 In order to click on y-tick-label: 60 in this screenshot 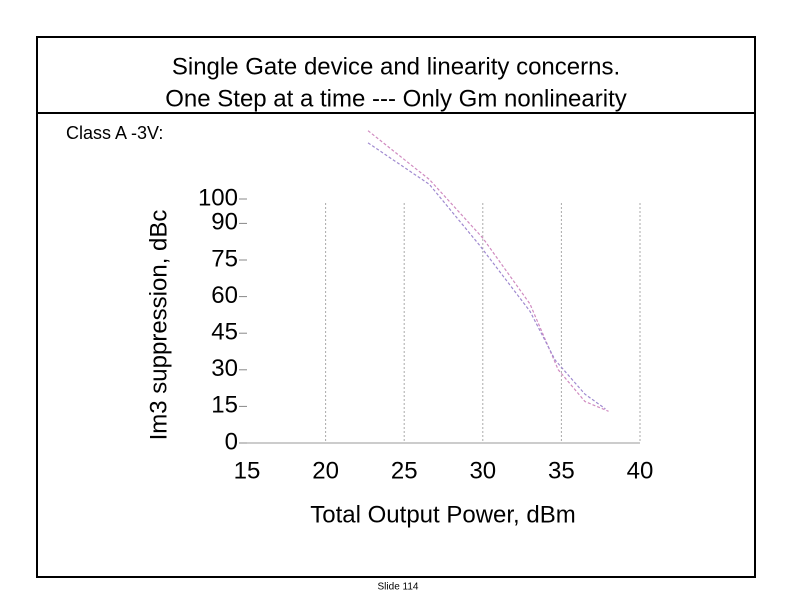, I will do `click(224, 295)`.